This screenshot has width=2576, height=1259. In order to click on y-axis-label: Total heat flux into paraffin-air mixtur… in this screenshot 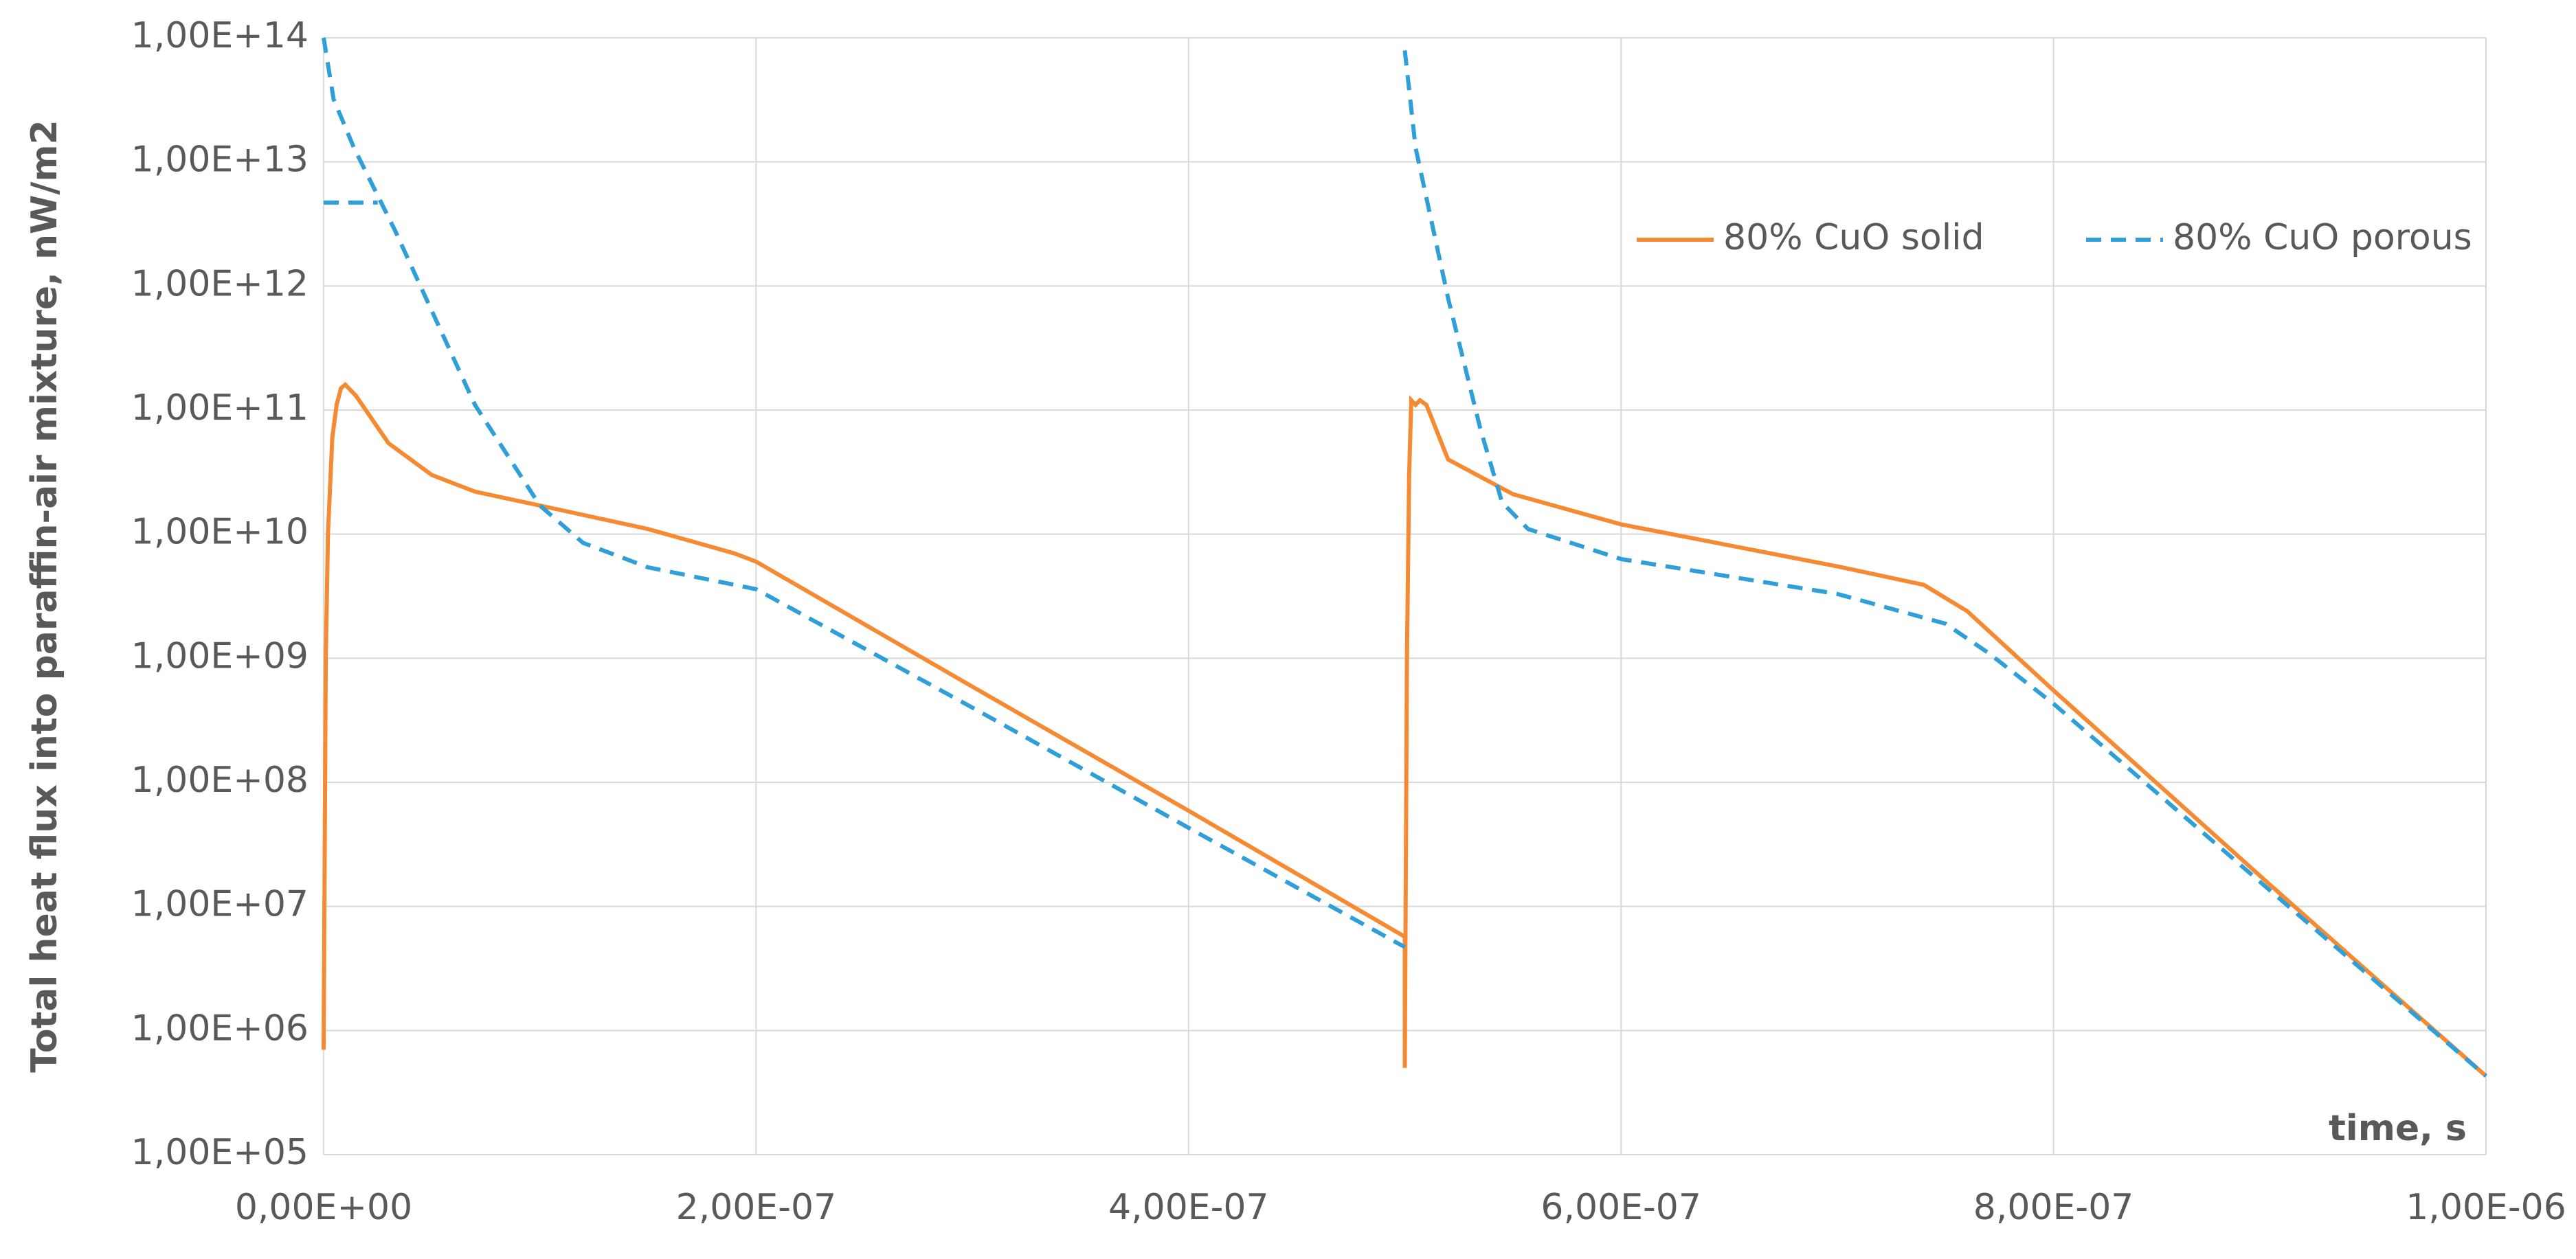, I will do `click(45, 596)`.